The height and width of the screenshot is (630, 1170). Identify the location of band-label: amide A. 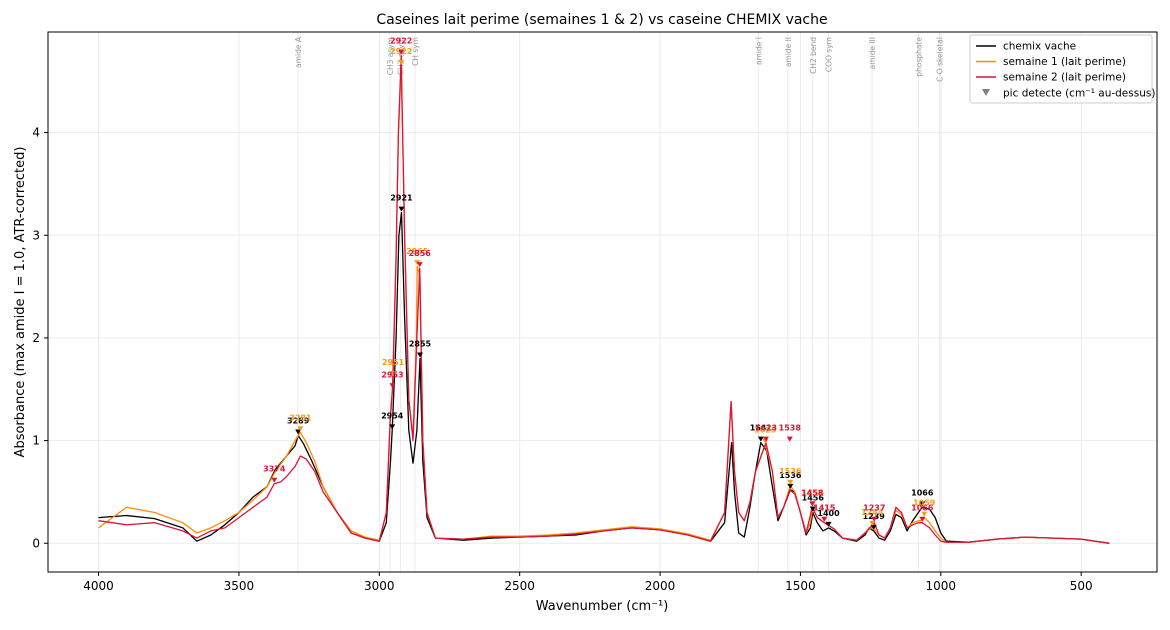
(298, 52).